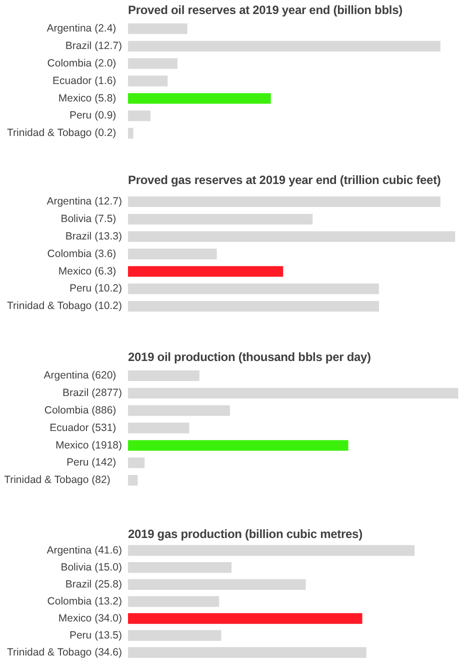  What do you see at coordinates (108, 618) in the screenshot?
I see `data-label: (34.0)` at bounding box center [108, 618].